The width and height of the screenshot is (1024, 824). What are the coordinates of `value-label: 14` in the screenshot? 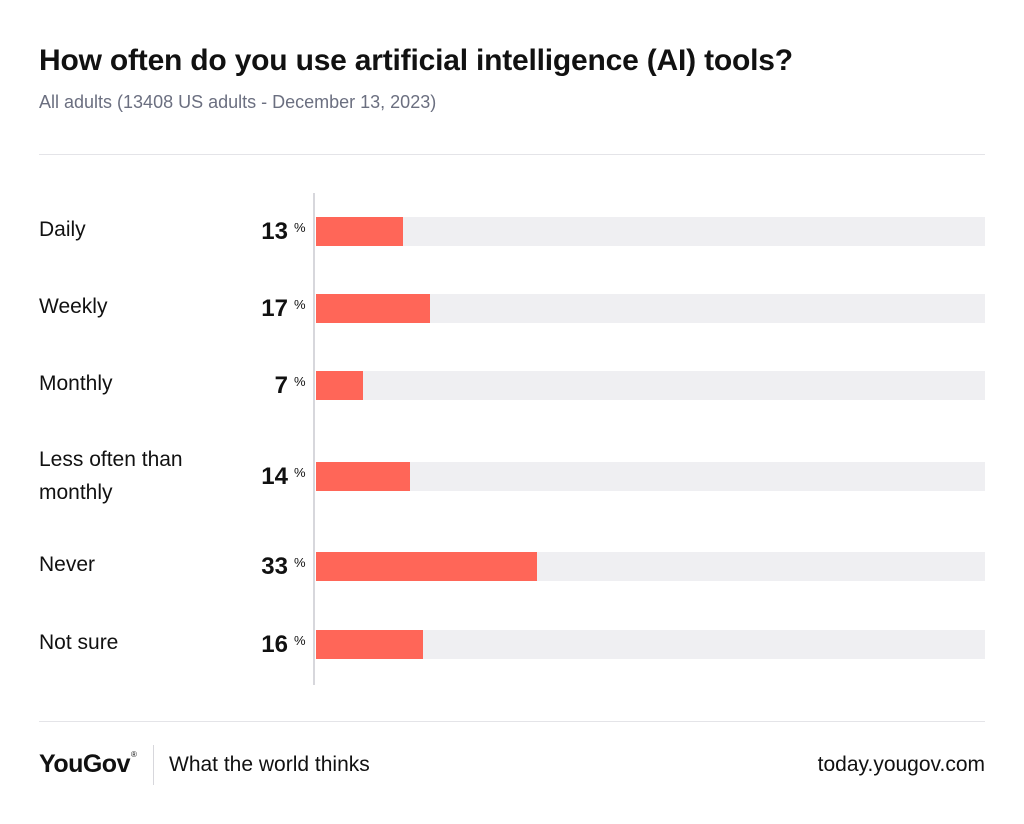 It's located at (274, 476).